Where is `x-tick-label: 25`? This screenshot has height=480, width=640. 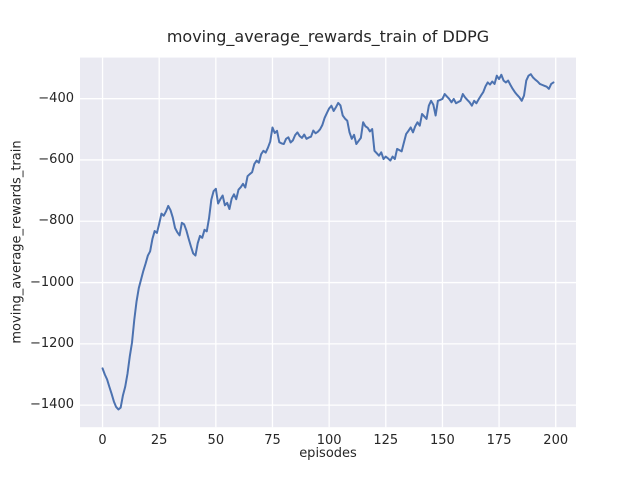
x-tick-label: 25 is located at coordinates (159, 440).